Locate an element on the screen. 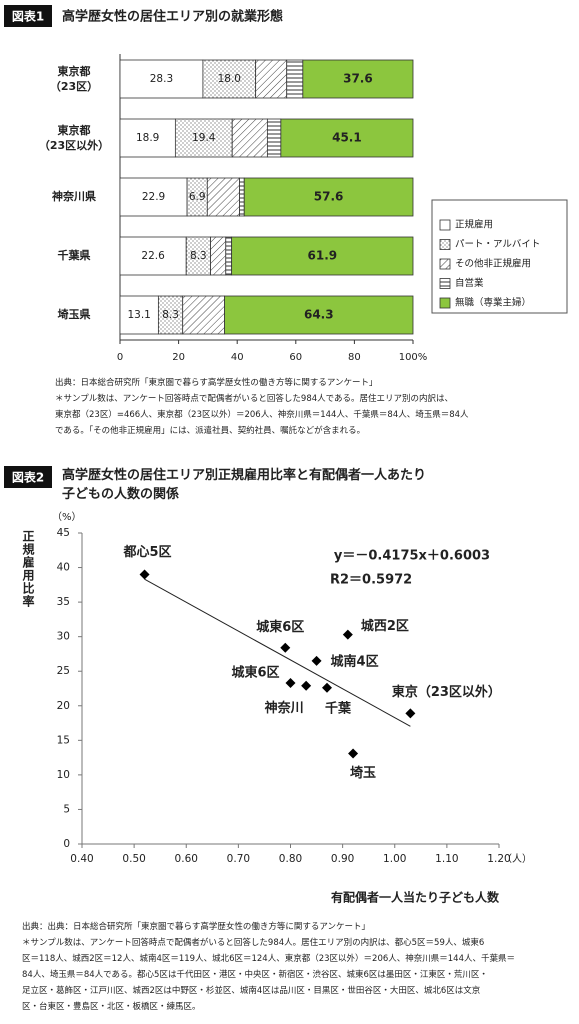  x-tick-label: 0.40 is located at coordinates (81, 859).